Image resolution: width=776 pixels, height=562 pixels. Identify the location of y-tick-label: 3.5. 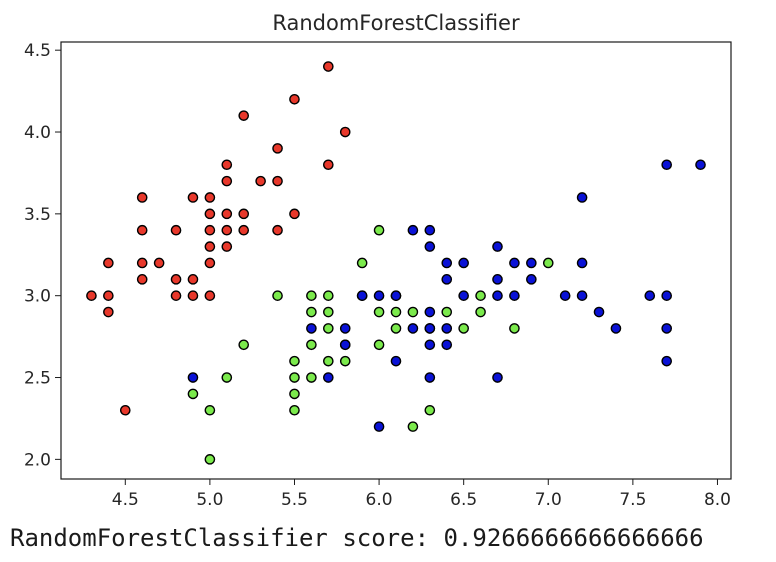
(37, 215).